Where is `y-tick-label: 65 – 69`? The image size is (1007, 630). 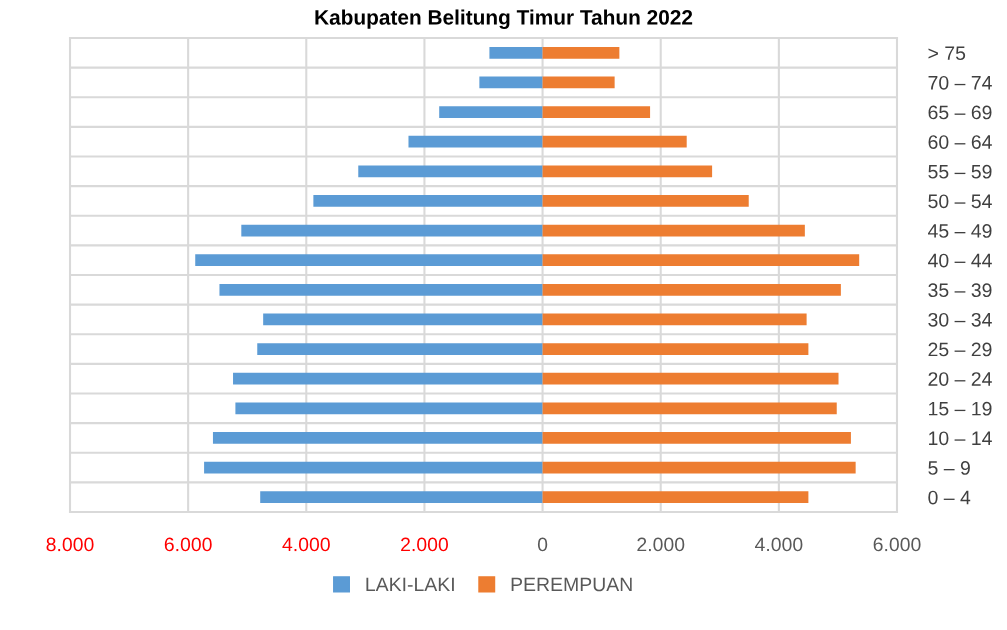
y-tick-label: 65 – 69 is located at coordinates (960, 112).